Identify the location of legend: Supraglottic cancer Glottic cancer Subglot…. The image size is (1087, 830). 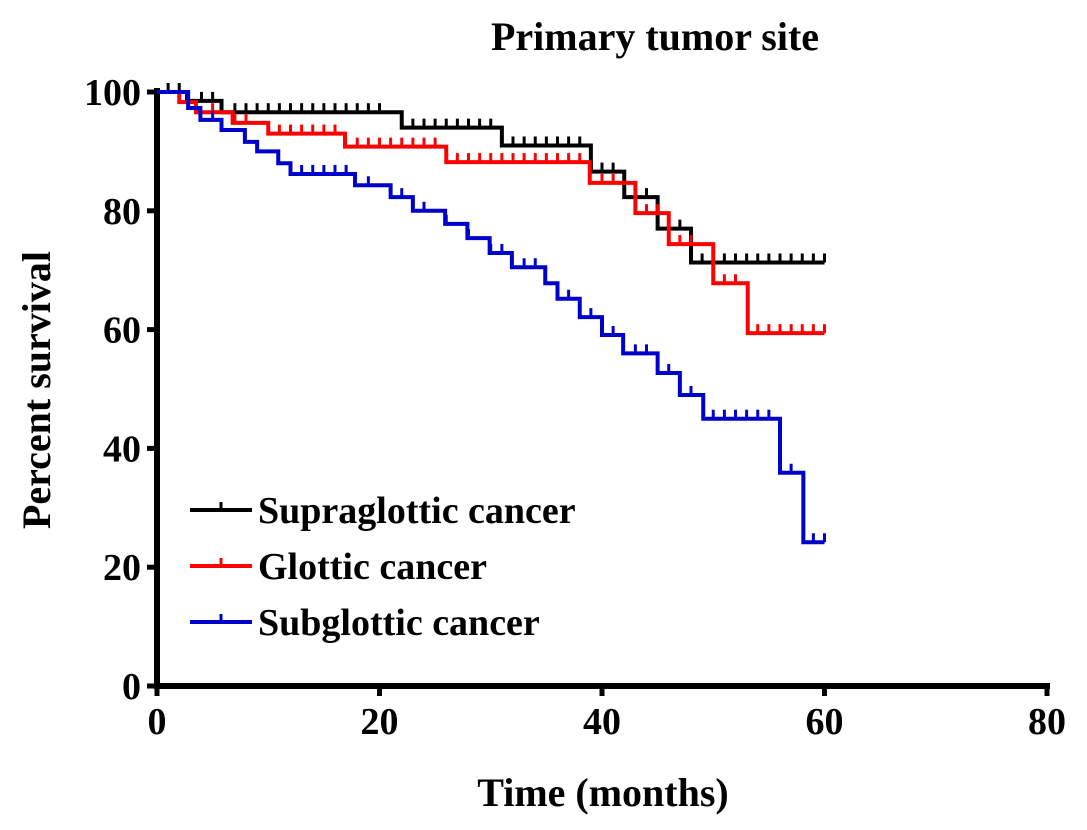
(383, 567).